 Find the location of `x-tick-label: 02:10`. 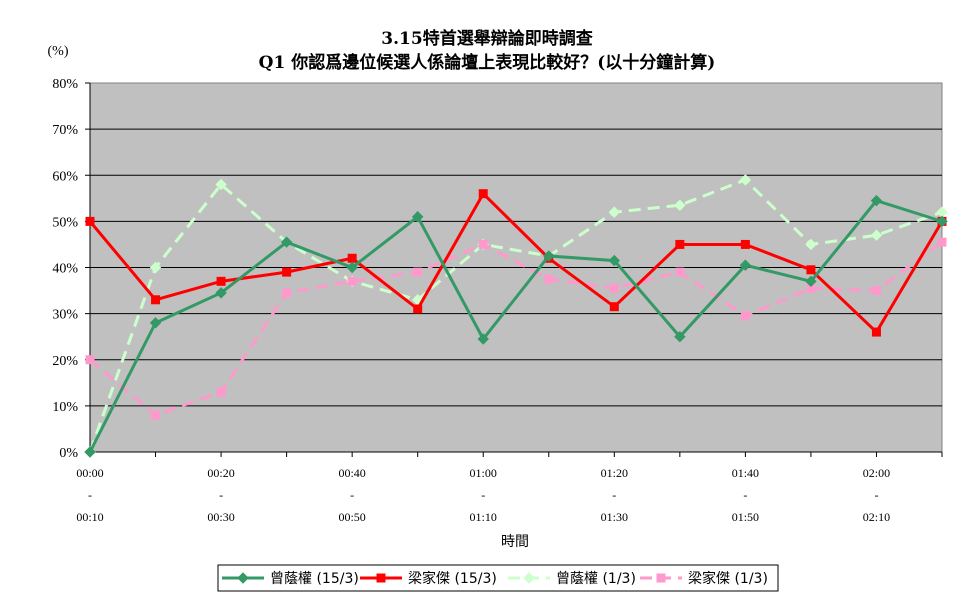

x-tick-label: 02:10 is located at coordinates (876, 517).